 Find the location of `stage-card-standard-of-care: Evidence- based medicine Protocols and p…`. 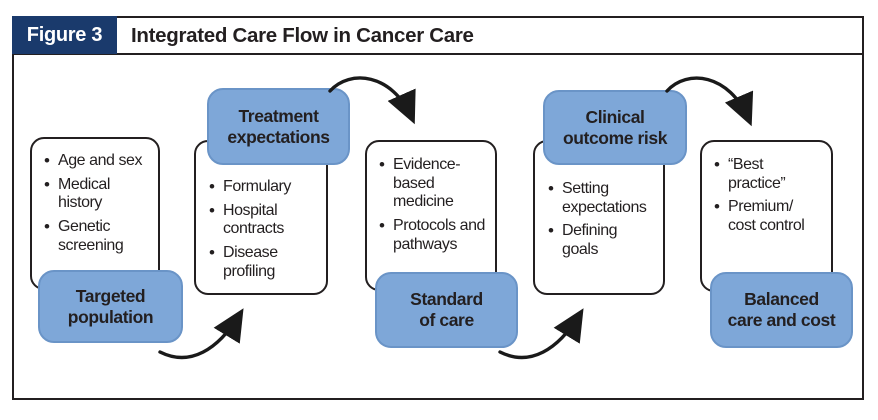

stage-card-standard-of-care: Evidence- based medicine Protocols and p… is located at coordinates (431, 215).